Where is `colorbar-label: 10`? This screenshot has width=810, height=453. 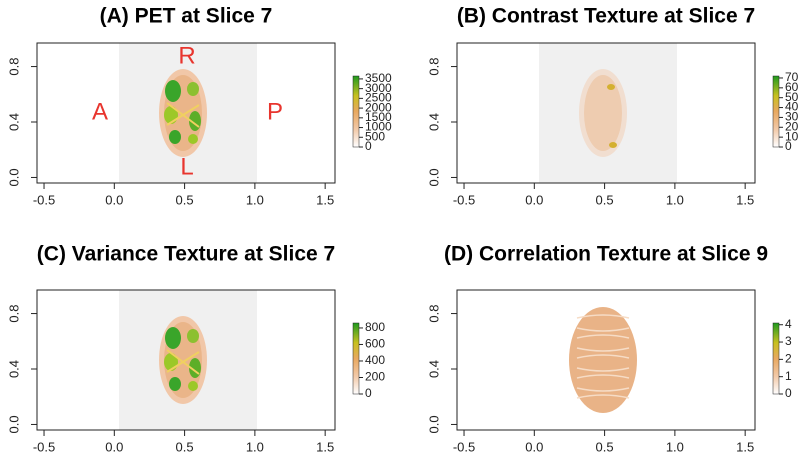
colorbar-label: 10 is located at coordinates (792, 136).